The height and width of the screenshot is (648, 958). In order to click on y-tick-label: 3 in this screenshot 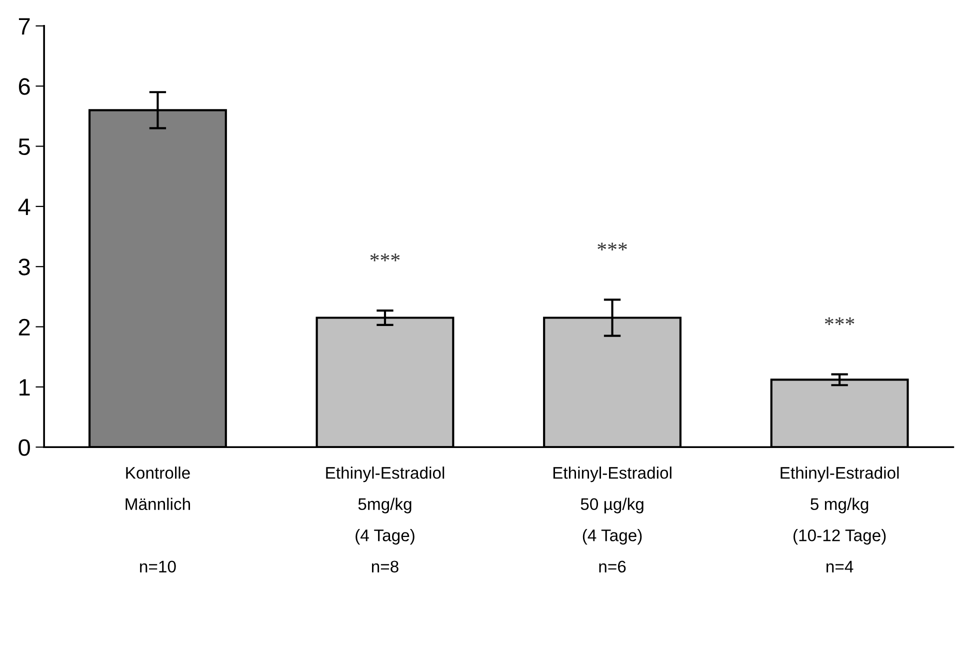, I will do `click(24, 267)`.